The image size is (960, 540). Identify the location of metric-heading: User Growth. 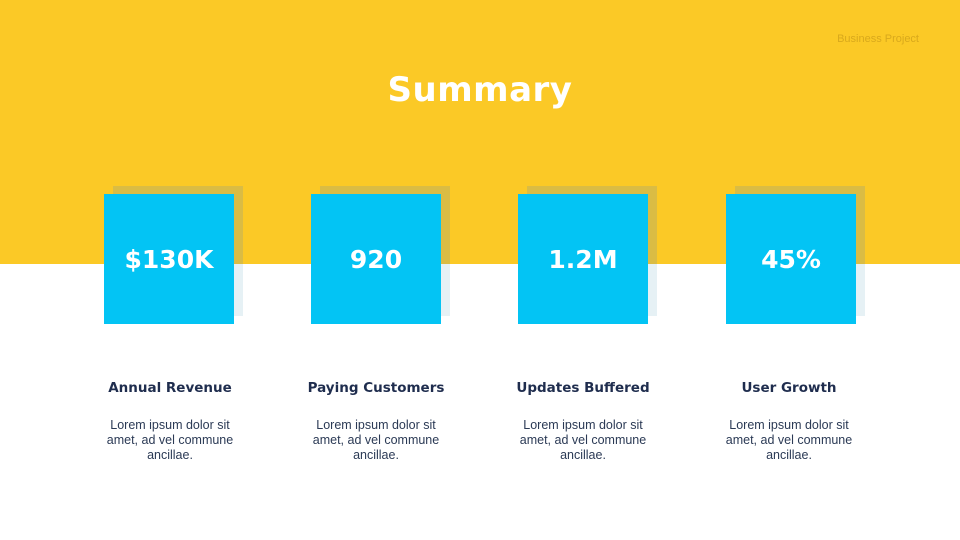
(789, 388).